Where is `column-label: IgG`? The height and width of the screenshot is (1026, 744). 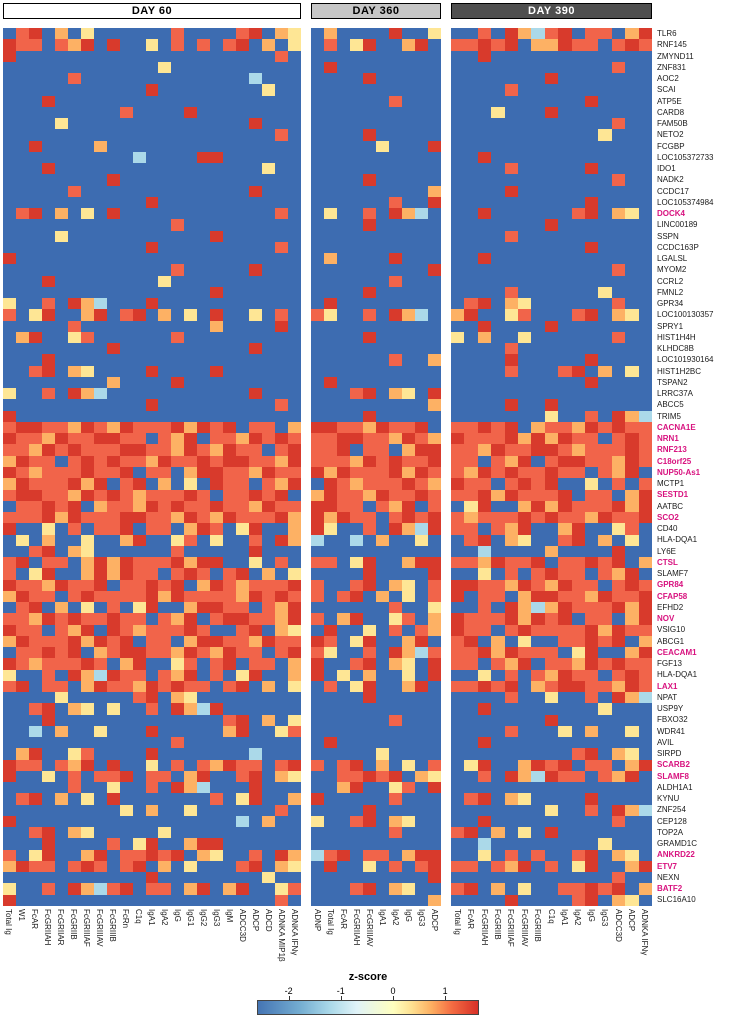
column-label: IgG is located at coordinates (591, 915).